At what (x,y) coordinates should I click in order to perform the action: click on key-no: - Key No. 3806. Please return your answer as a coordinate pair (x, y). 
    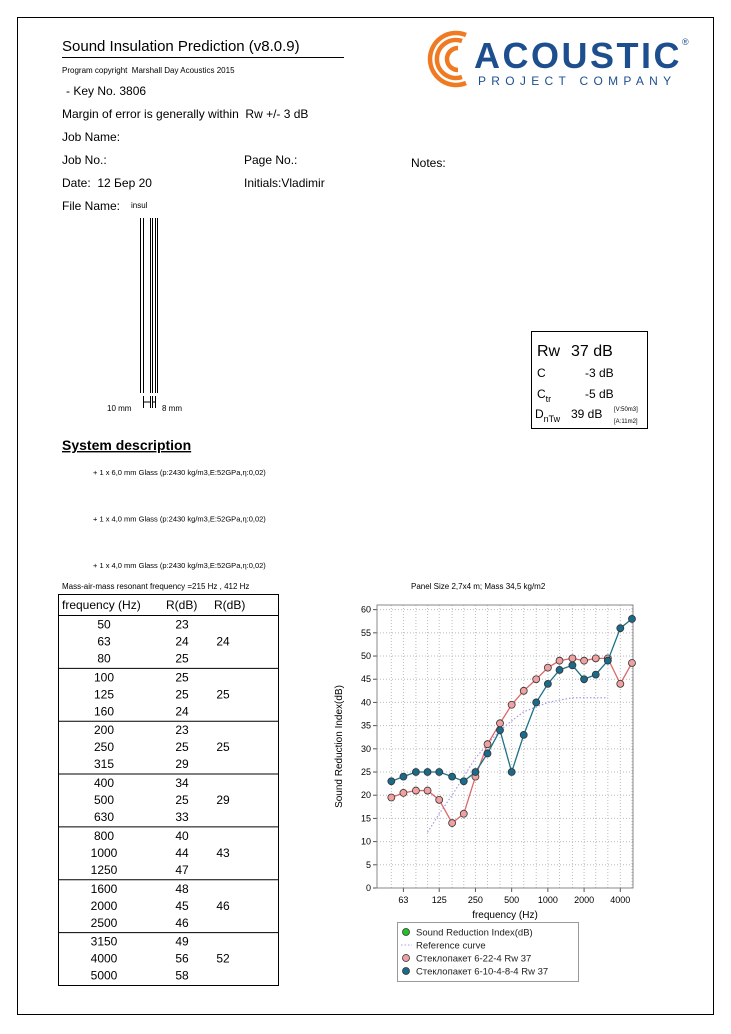
    Looking at the image, I should click on (106, 91).